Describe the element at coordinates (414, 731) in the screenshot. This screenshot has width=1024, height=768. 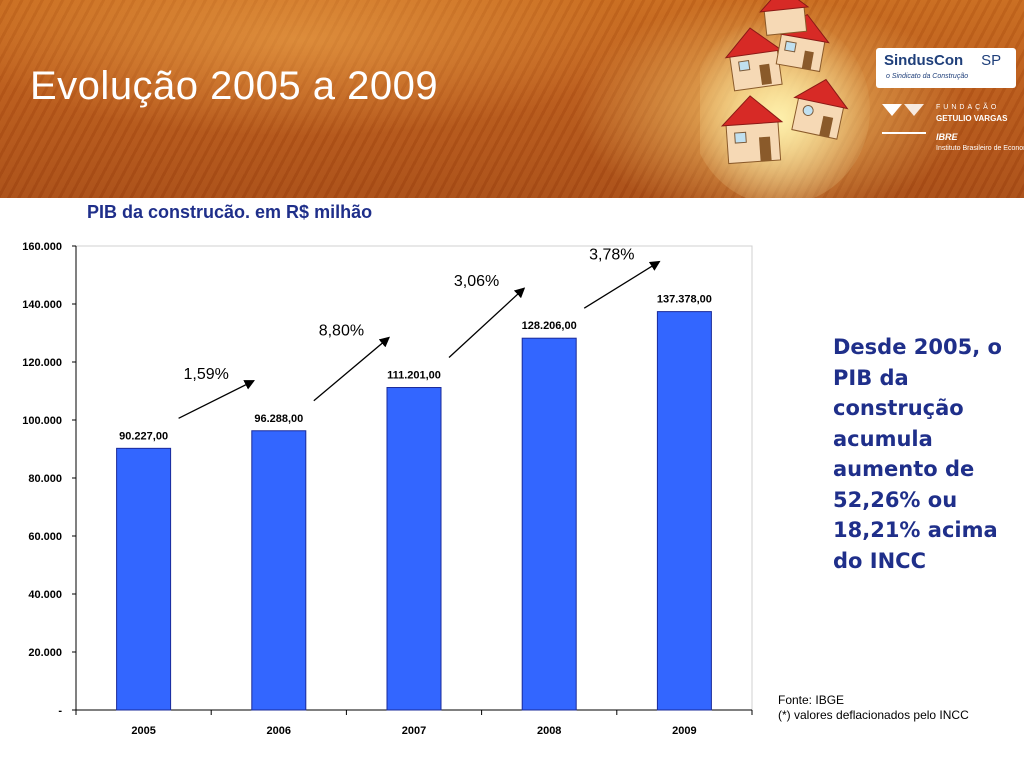
I see `x-category-label: 2007` at that location.